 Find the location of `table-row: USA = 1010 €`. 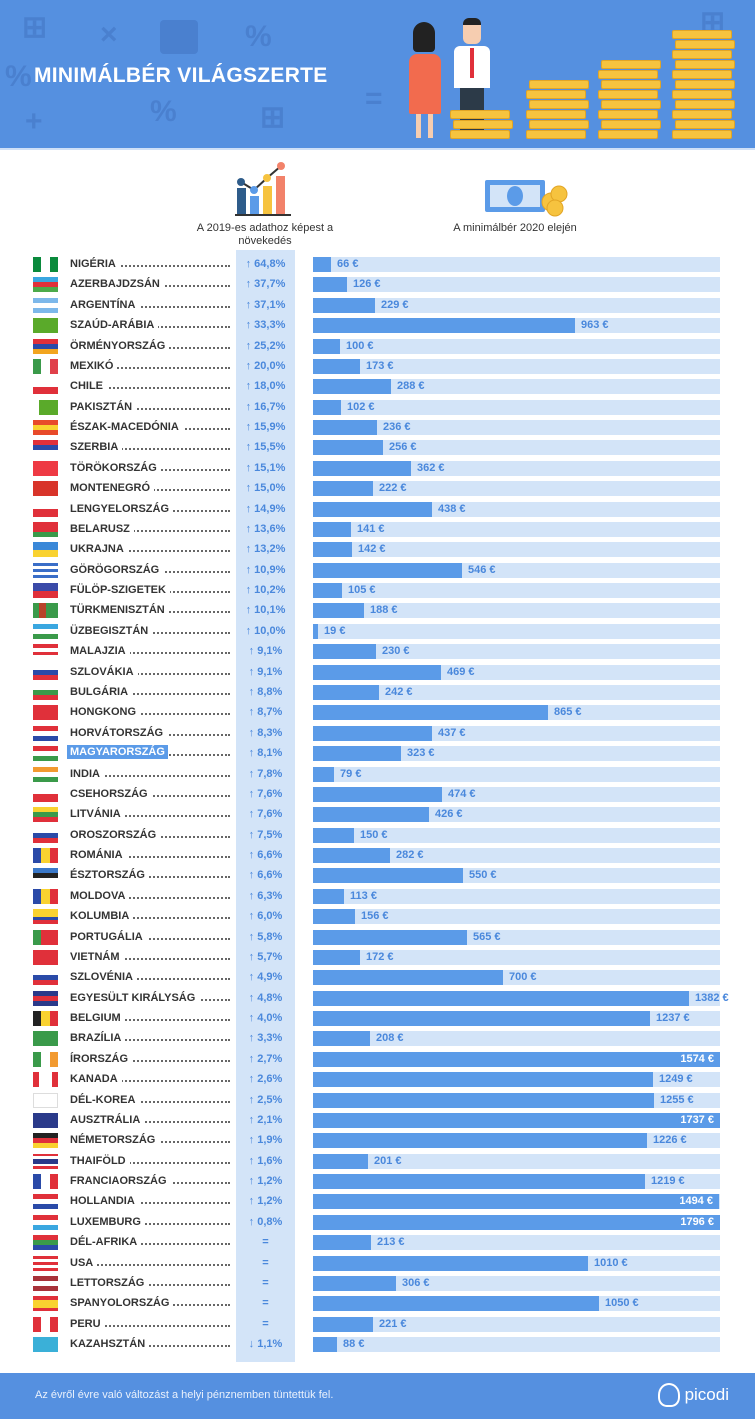

table-row: USA = 1010 € is located at coordinates (377, 1263).